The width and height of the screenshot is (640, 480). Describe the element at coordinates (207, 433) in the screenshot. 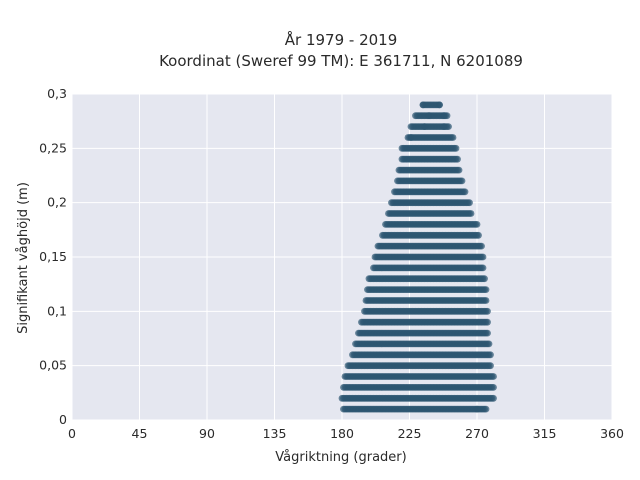

I see `x-tick-label: 90` at that location.